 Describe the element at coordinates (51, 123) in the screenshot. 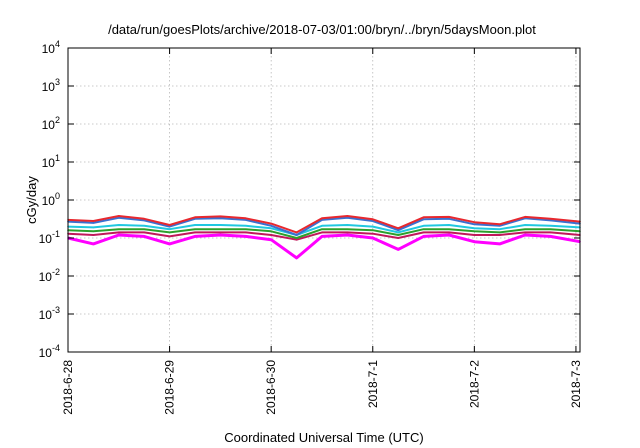

I see `y-tick-label: 10²` at that location.